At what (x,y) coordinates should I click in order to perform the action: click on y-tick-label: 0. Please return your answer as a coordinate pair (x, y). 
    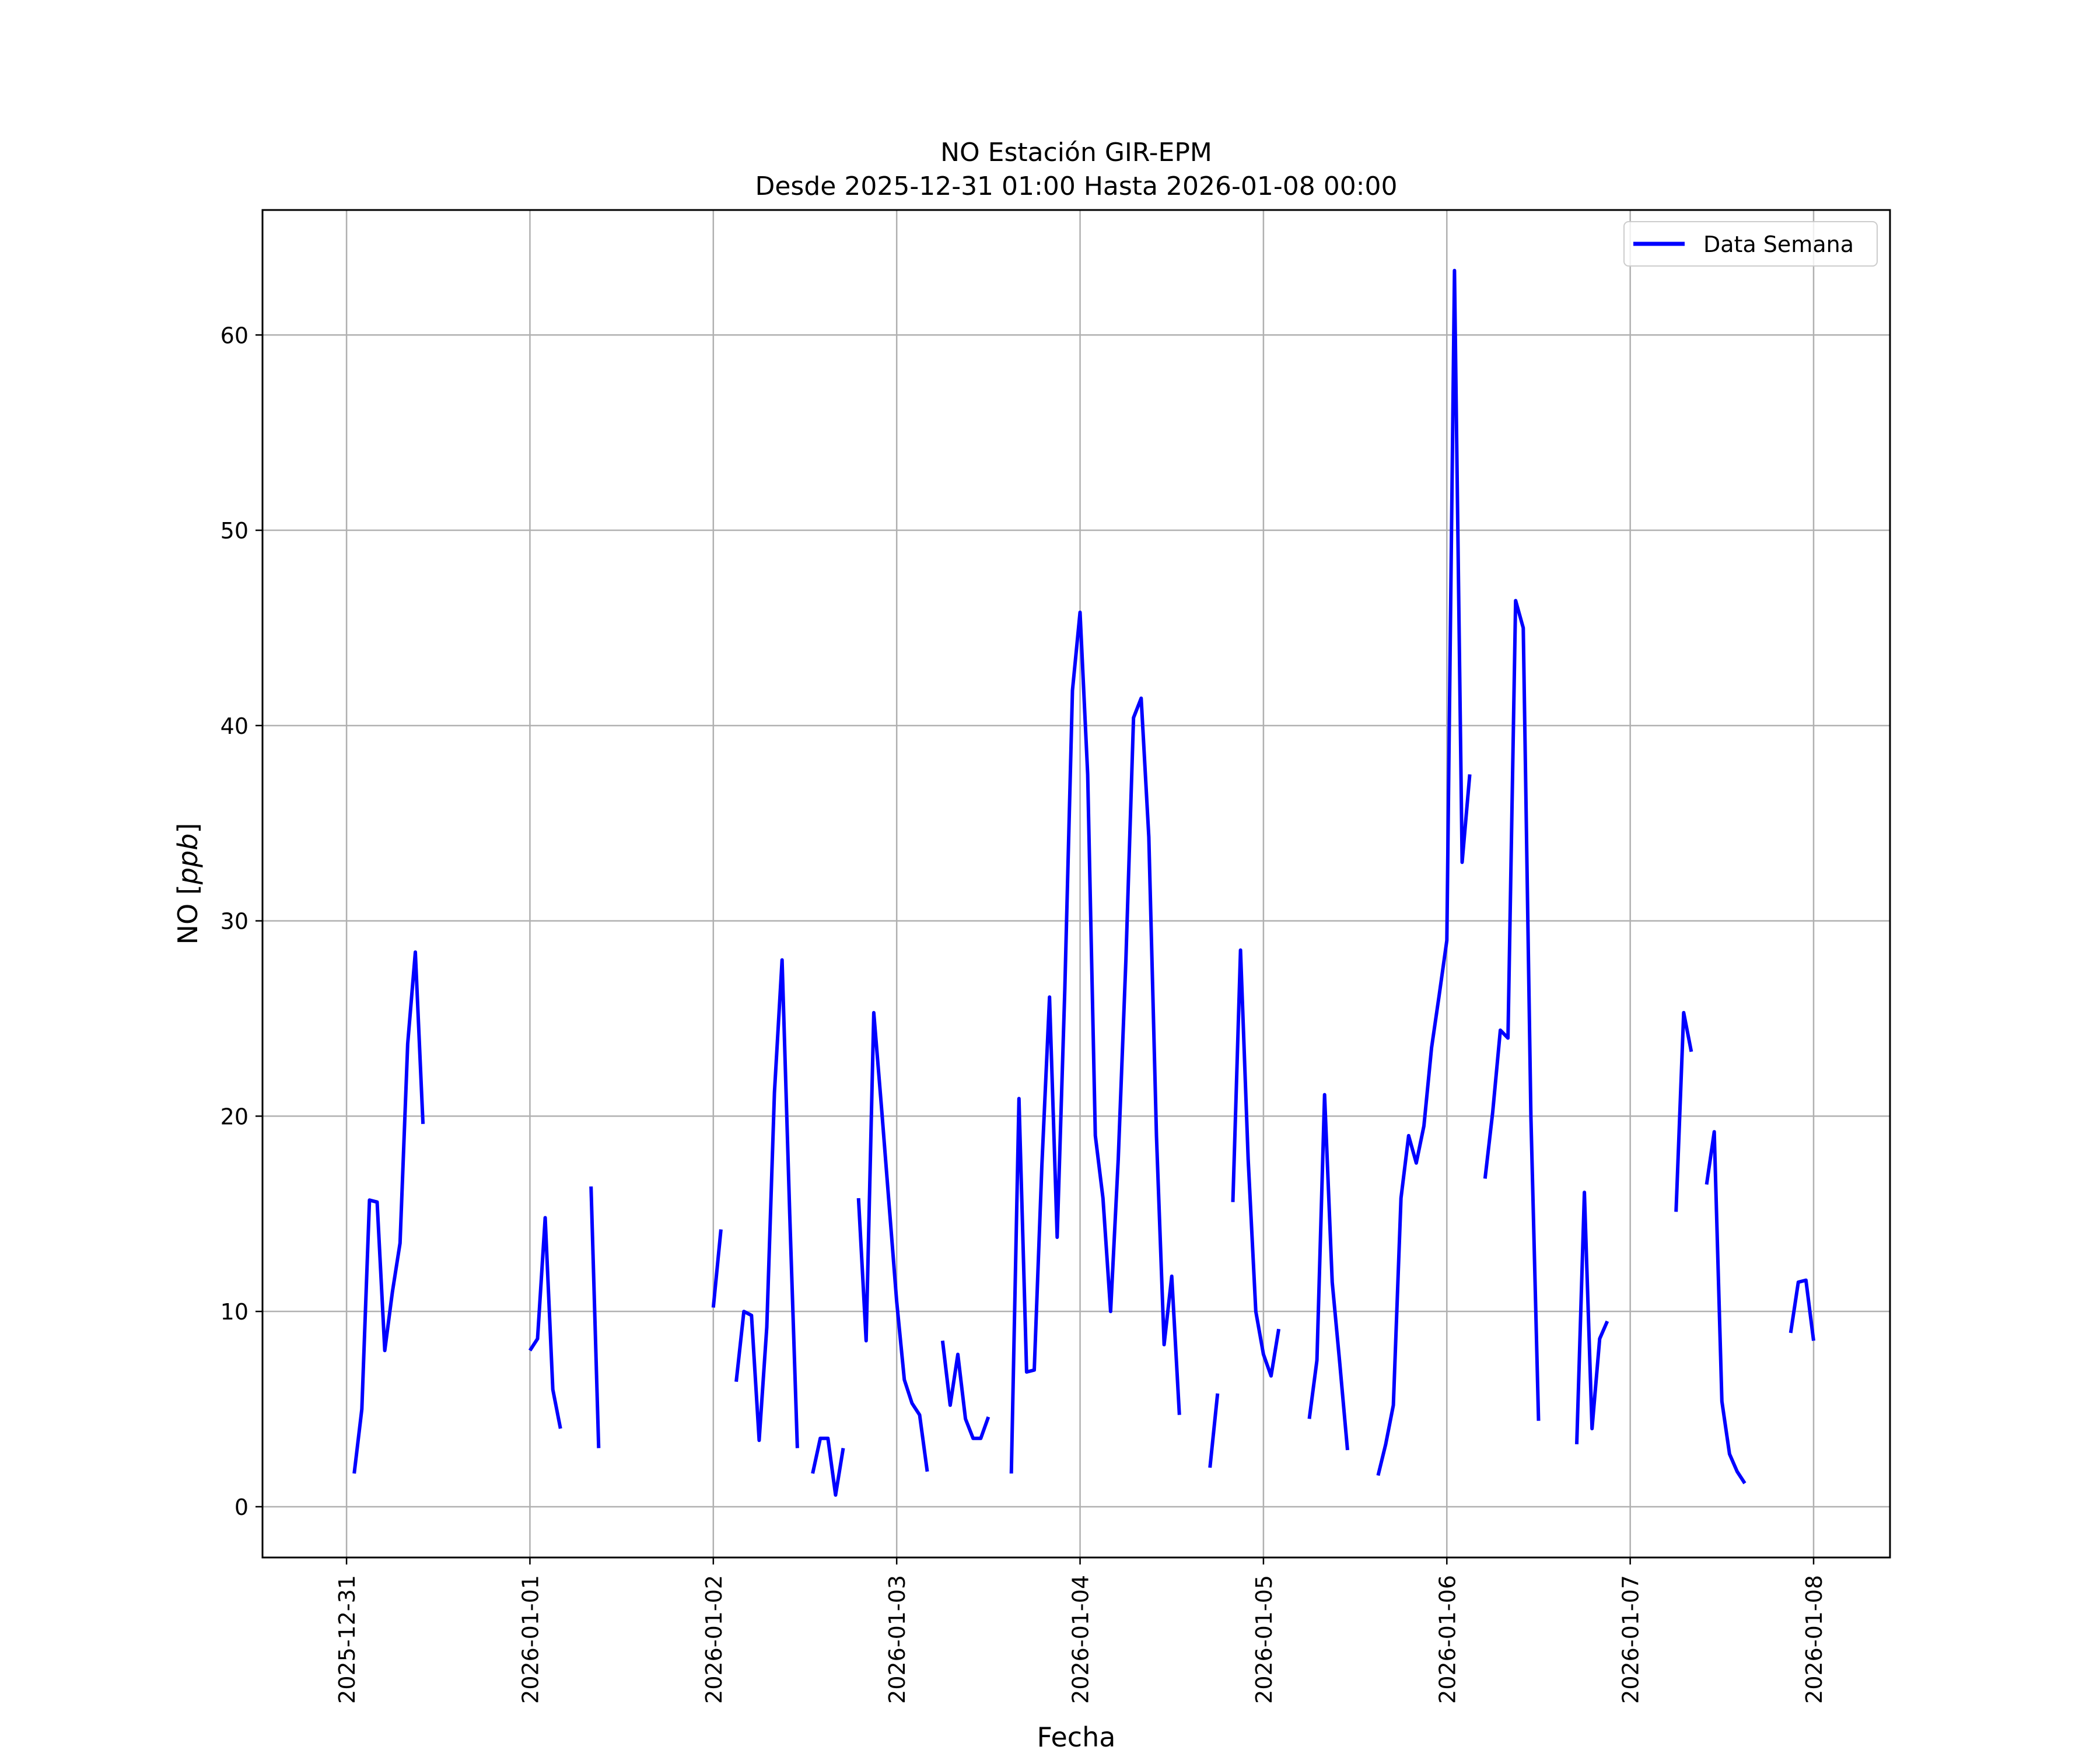
    Looking at the image, I should click on (242, 1507).